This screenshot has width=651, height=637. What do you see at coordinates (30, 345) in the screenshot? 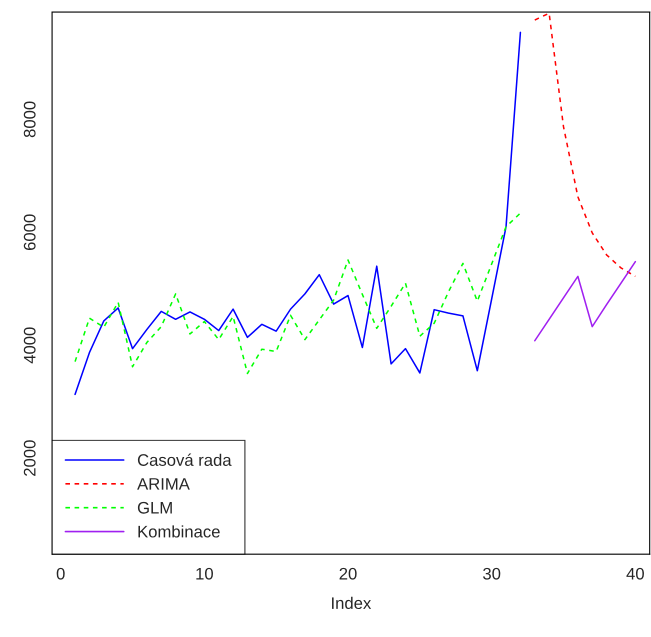
I see `y-tick-label: 4000` at bounding box center [30, 345].